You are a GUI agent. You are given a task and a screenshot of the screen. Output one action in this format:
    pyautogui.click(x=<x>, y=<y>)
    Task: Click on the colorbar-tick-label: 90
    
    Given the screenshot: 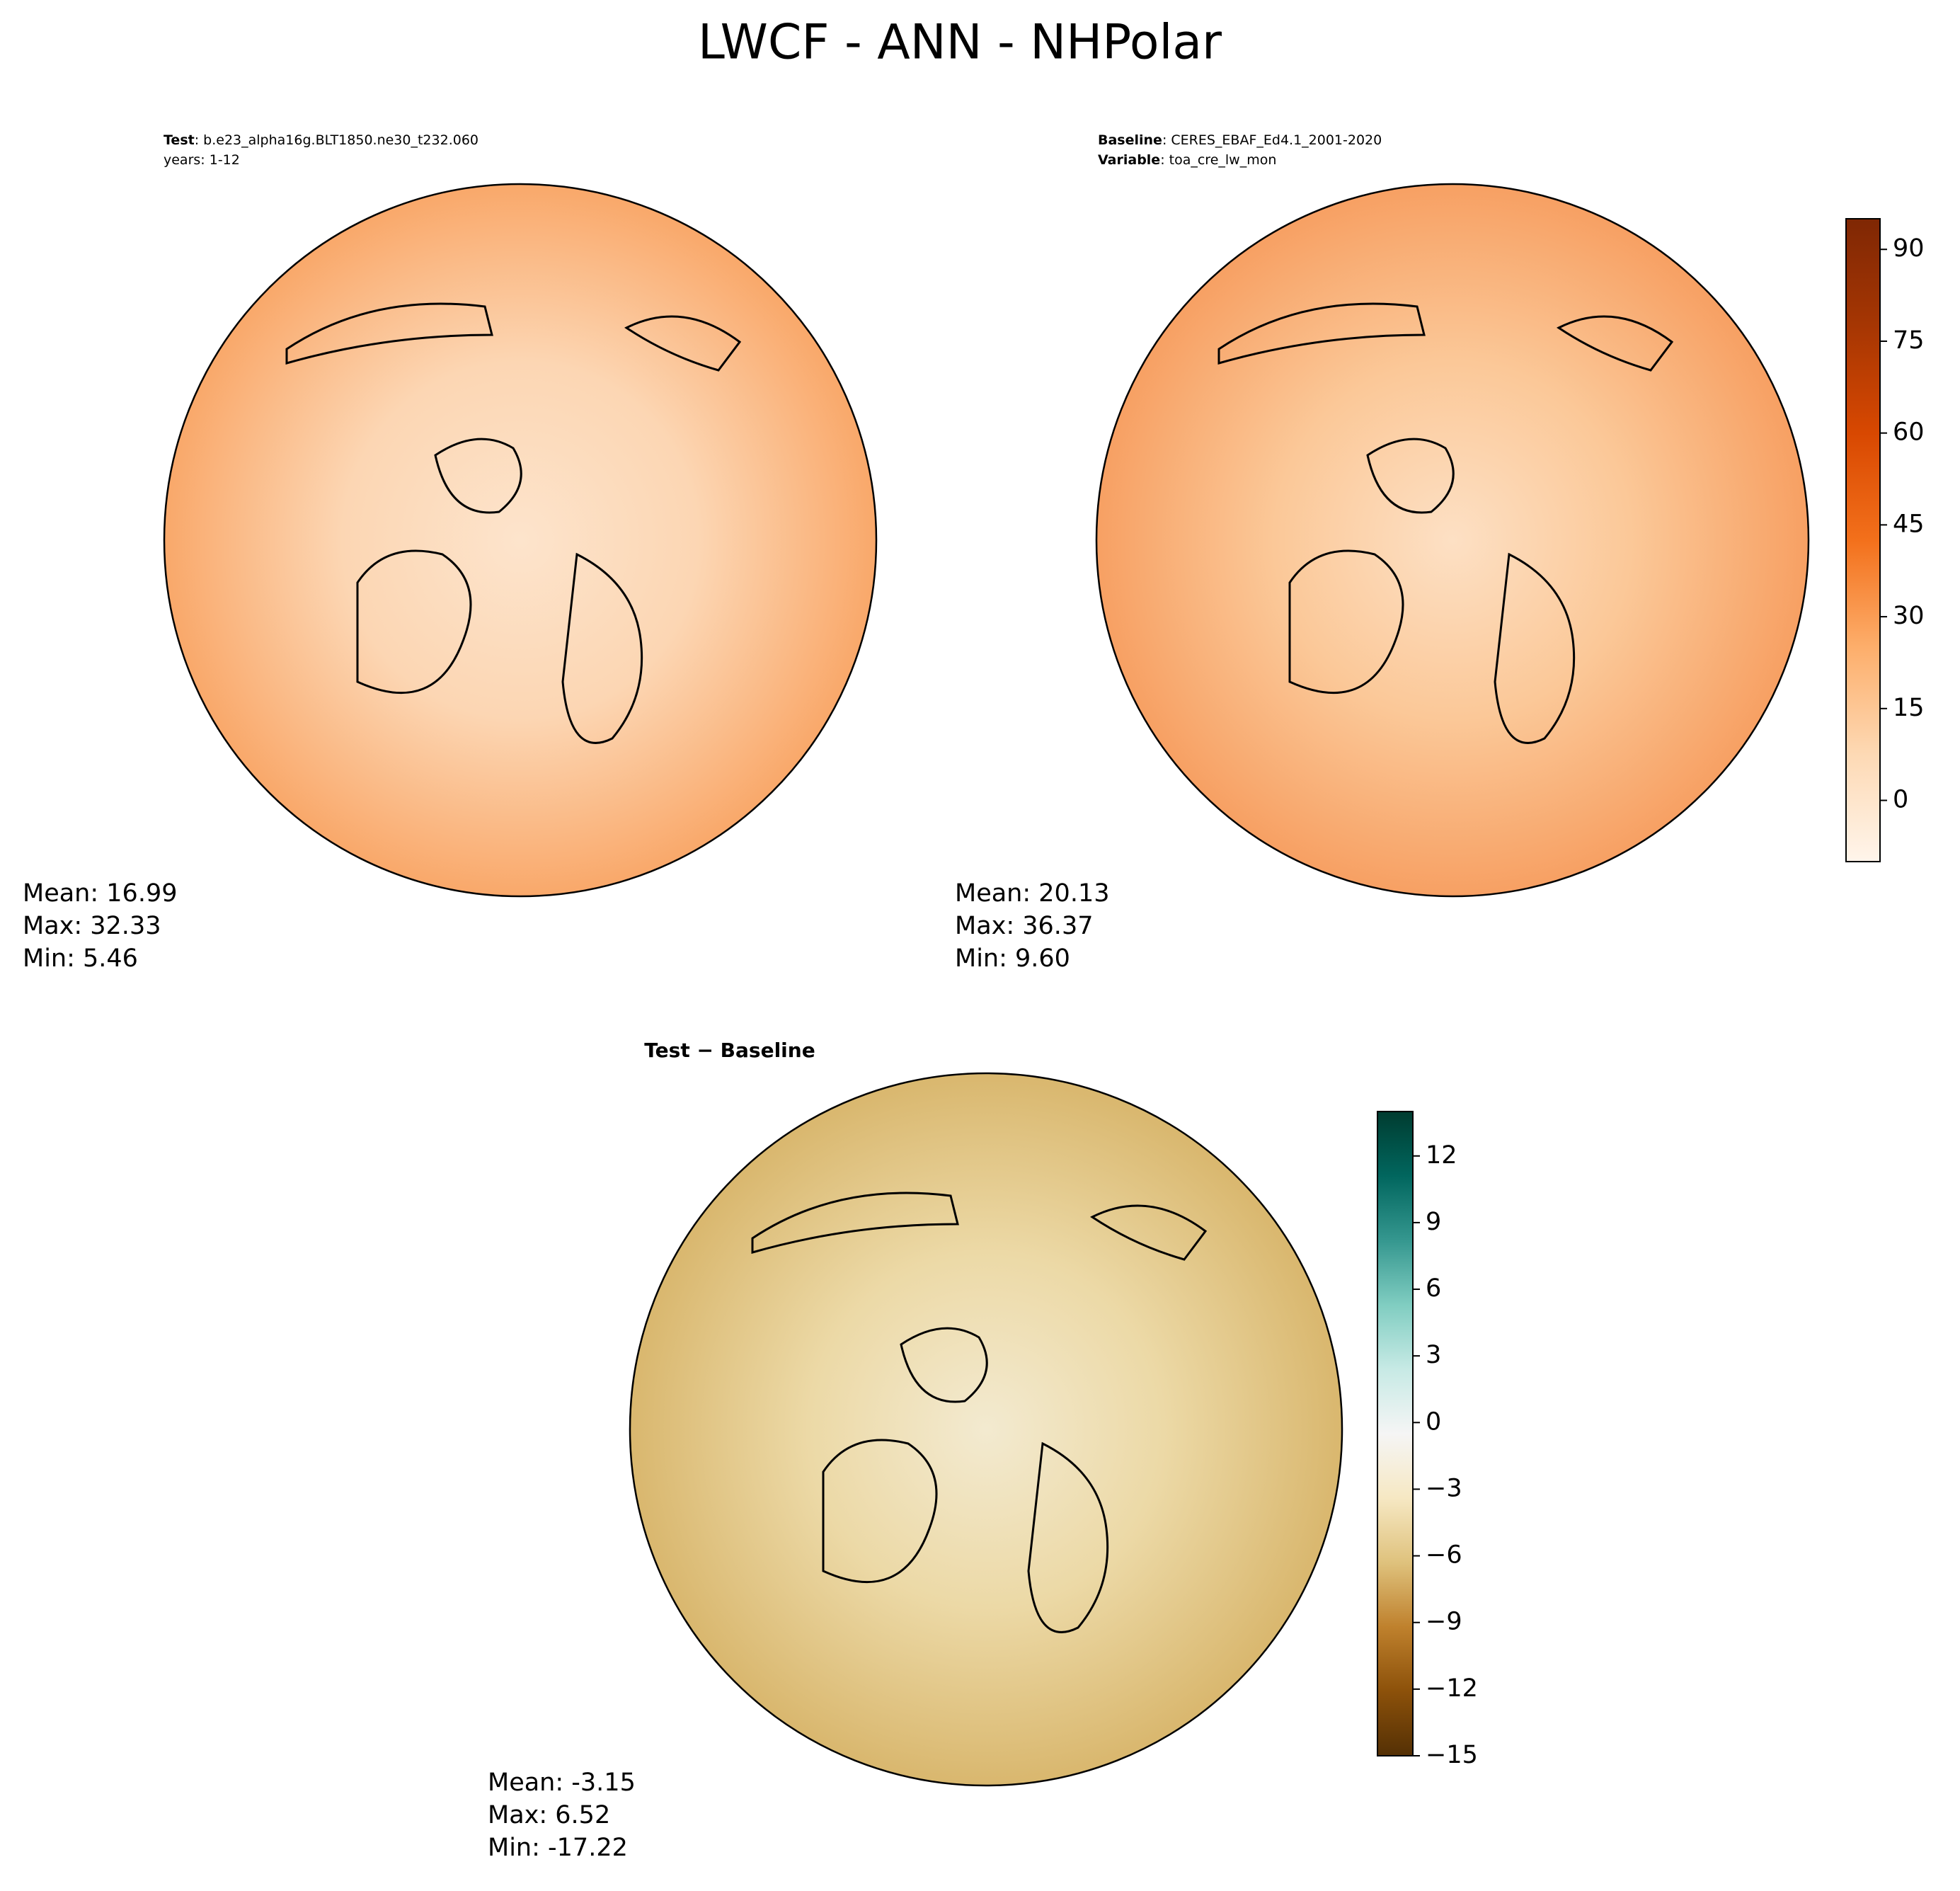 What is the action you would take?
    pyautogui.click(x=1909, y=248)
    